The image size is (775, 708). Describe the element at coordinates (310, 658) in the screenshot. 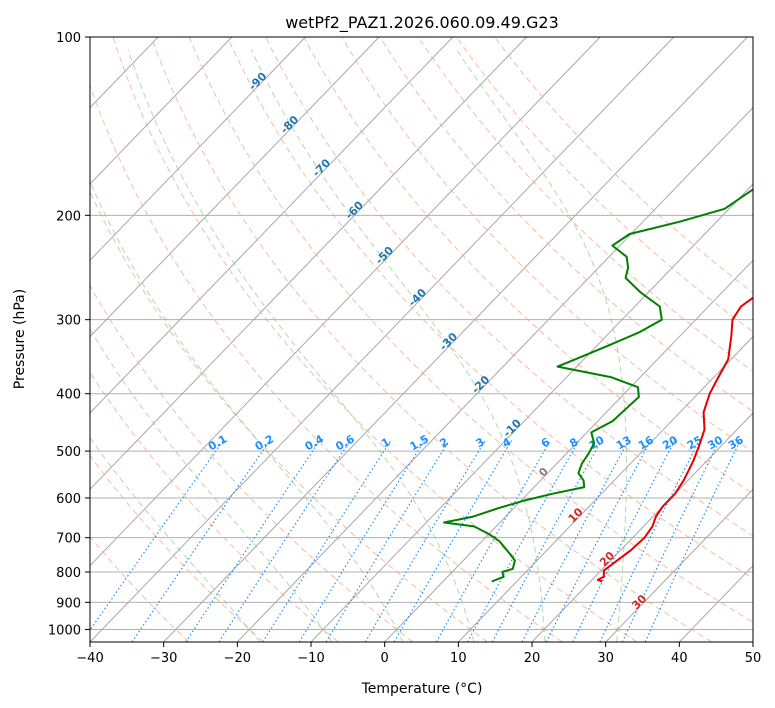

I see `x-tick-label: −10` at that location.